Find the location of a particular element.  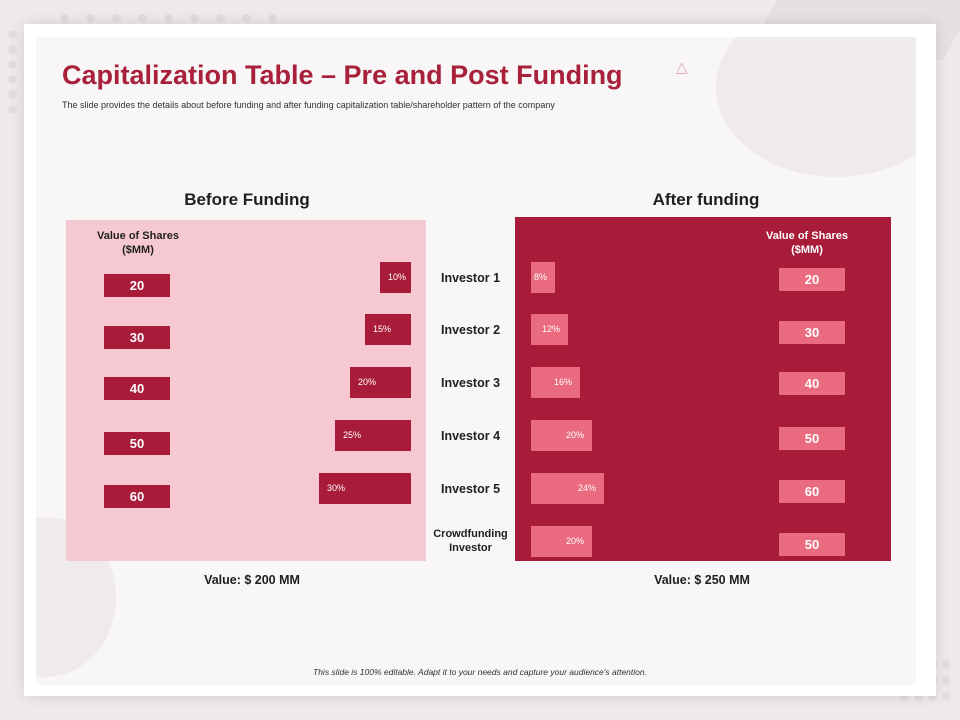

before-shares-header-line: ($MM) is located at coordinates (138, 250).